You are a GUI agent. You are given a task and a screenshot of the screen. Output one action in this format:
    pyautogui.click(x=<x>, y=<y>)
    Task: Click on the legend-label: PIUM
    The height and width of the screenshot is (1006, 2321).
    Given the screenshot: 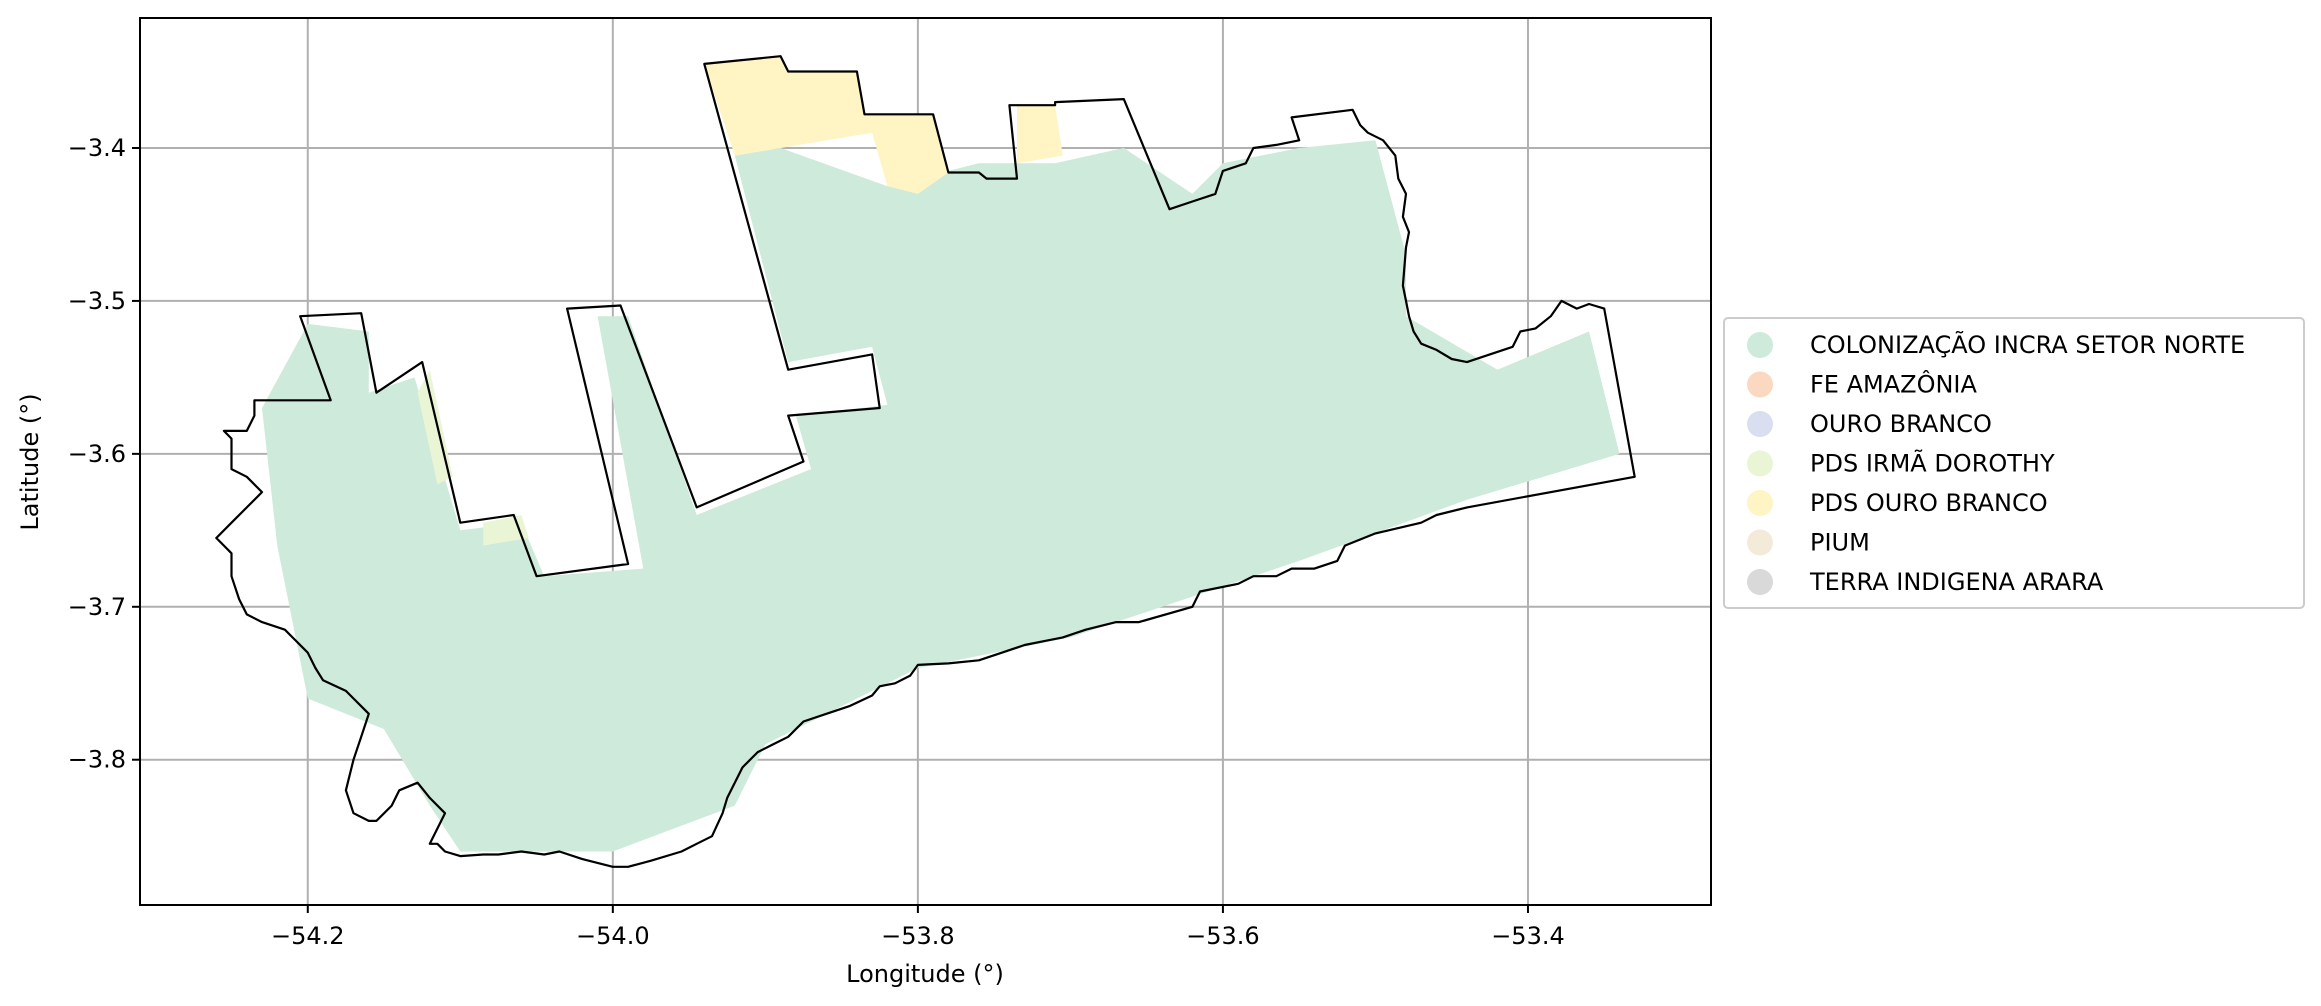 What is the action you would take?
    pyautogui.click(x=1840, y=543)
    